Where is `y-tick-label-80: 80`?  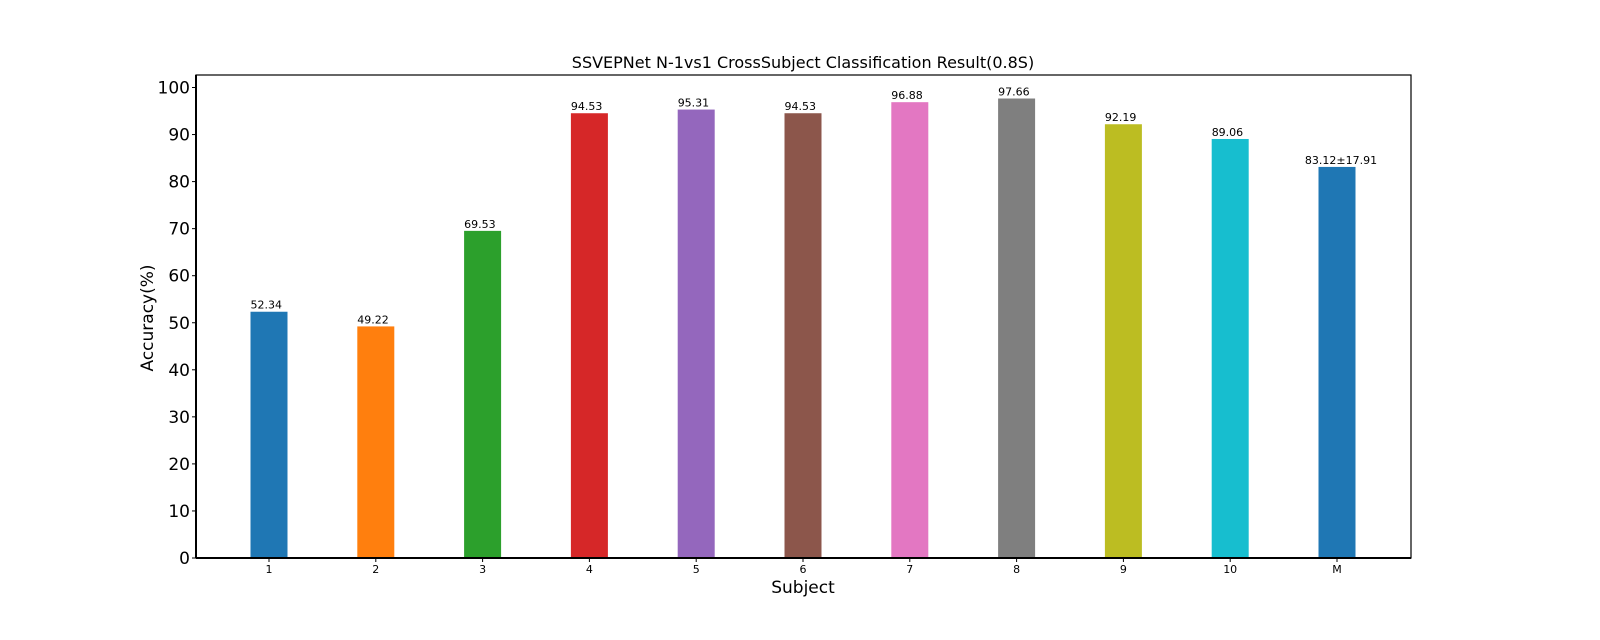 y-tick-label-80: 80 is located at coordinates (179, 183).